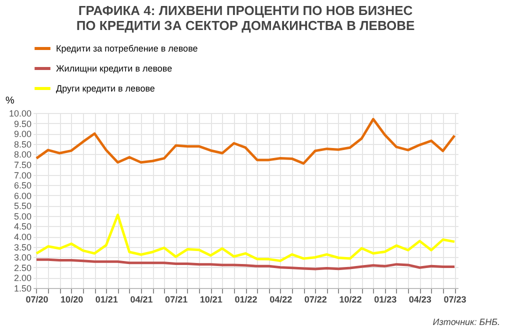 The height and width of the screenshot is (331, 514). What do you see at coordinates (281, 299) in the screenshot?
I see `x-tick-label: 04/22` at bounding box center [281, 299].